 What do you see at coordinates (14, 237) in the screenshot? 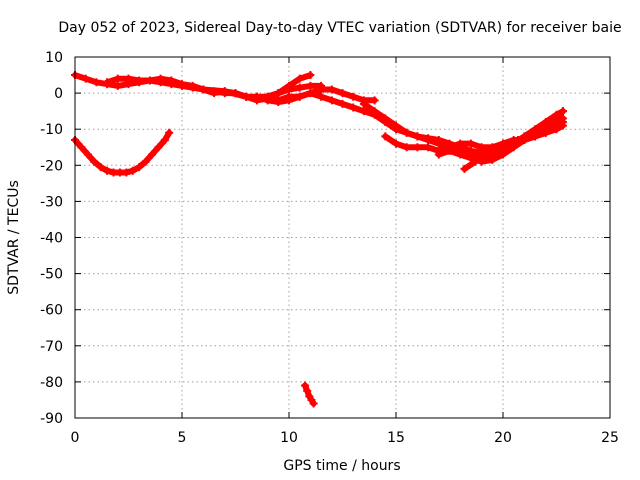
I see `y-axis-label: SDTVAR / TECUs` at bounding box center [14, 237].